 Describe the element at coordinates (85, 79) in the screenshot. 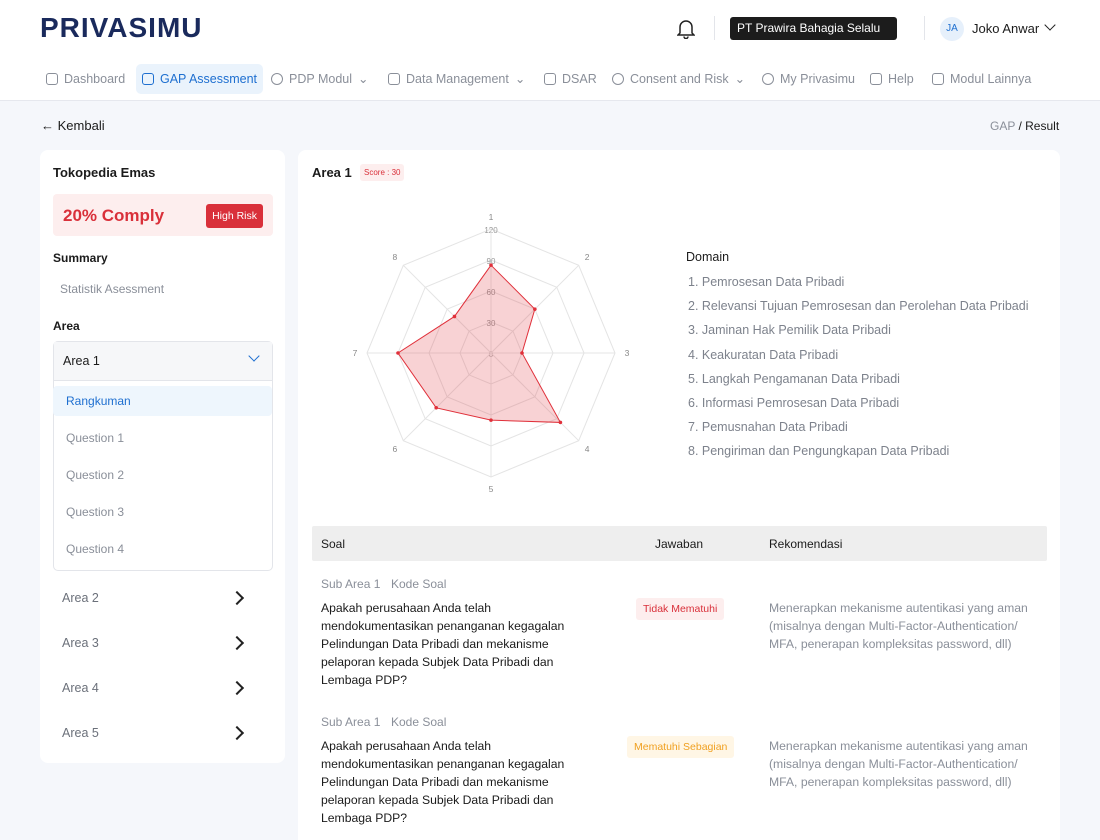

I see `nav-item: Dashboard` at that location.